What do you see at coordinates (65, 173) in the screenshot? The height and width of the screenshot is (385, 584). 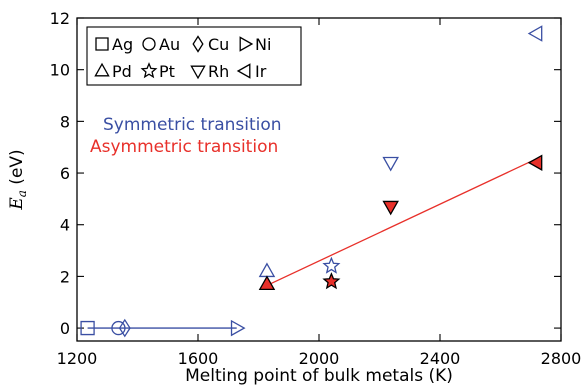 I see `y-tick-label: 6` at bounding box center [65, 173].